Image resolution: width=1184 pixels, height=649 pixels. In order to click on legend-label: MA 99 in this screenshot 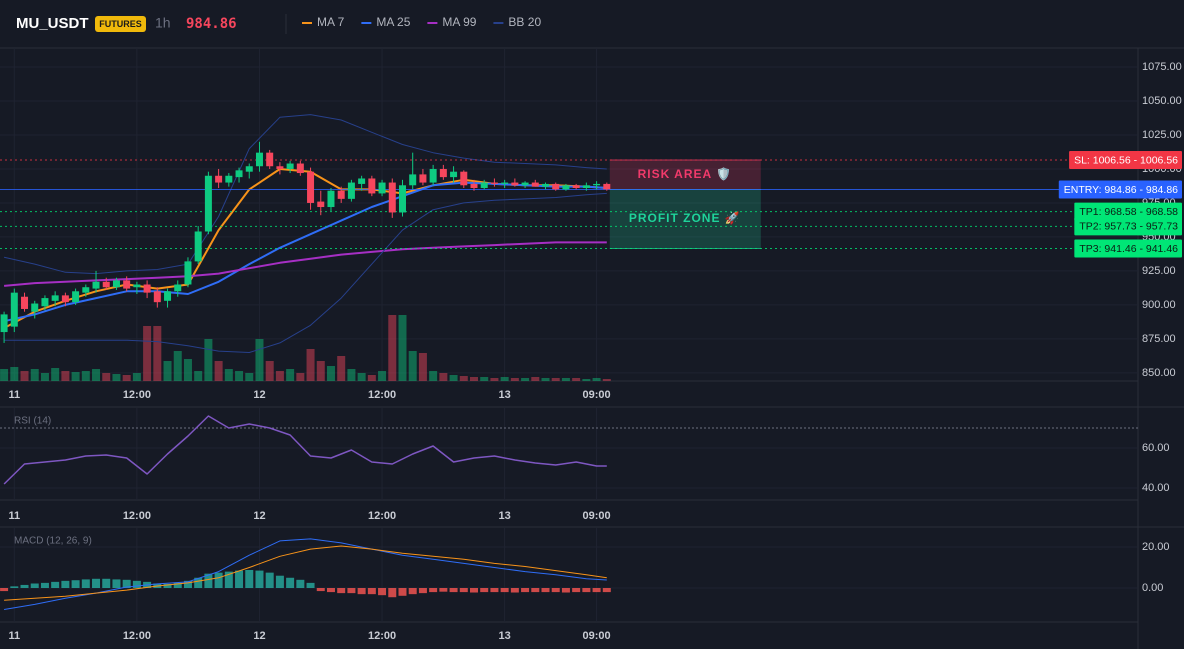, I will do `click(459, 22)`.